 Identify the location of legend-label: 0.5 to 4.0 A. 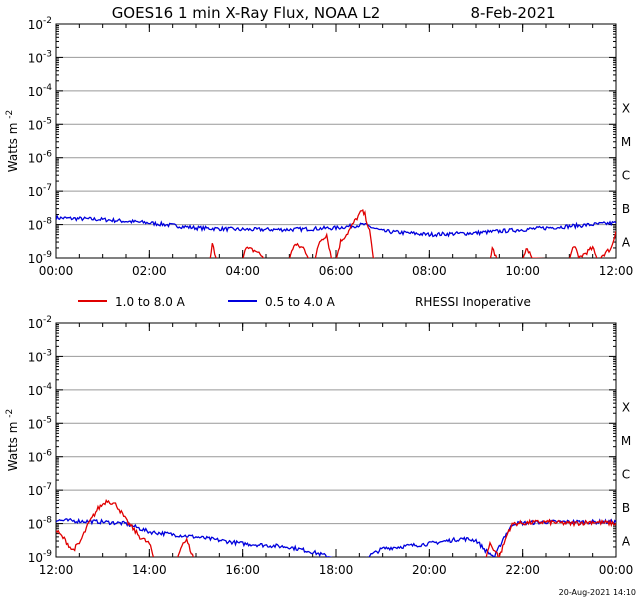
(300, 302).